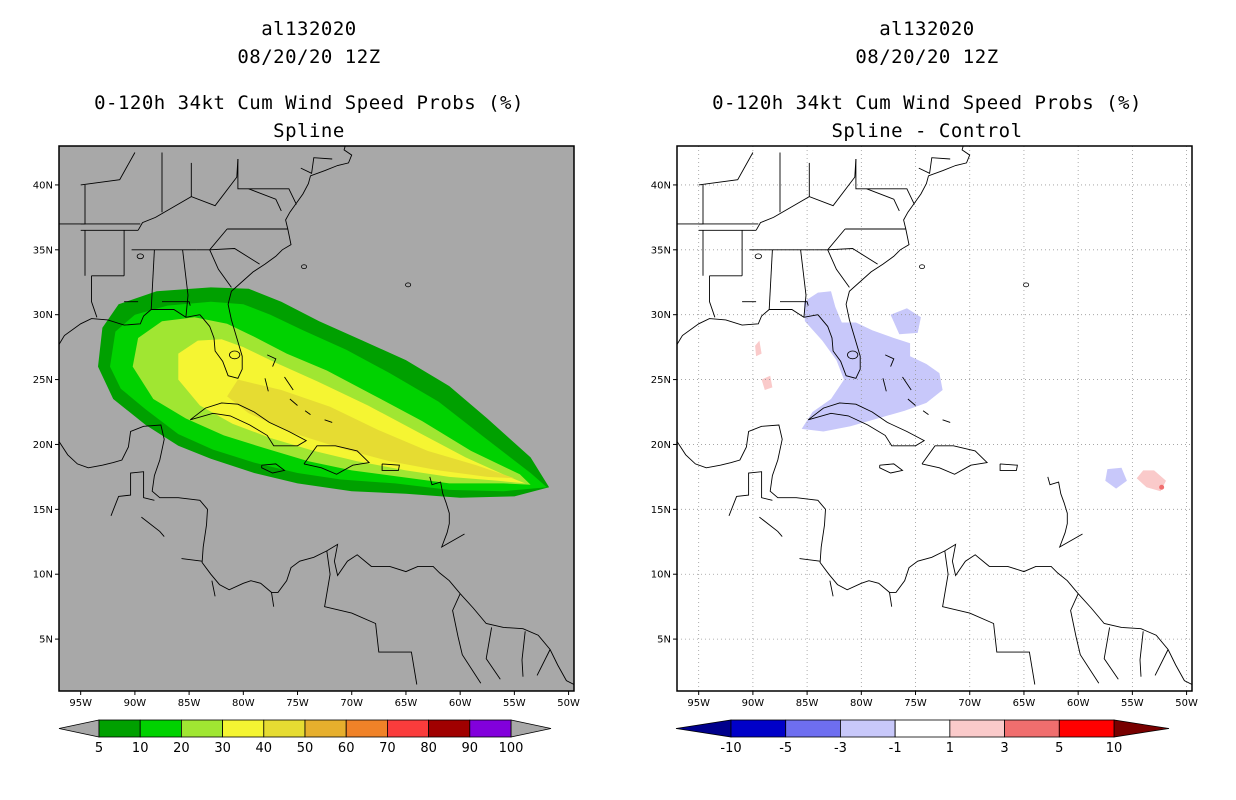  What do you see at coordinates (1186, 703) in the screenshot?
I see `longitude-tick-label: 50W` at bounding box center [1186, 703].